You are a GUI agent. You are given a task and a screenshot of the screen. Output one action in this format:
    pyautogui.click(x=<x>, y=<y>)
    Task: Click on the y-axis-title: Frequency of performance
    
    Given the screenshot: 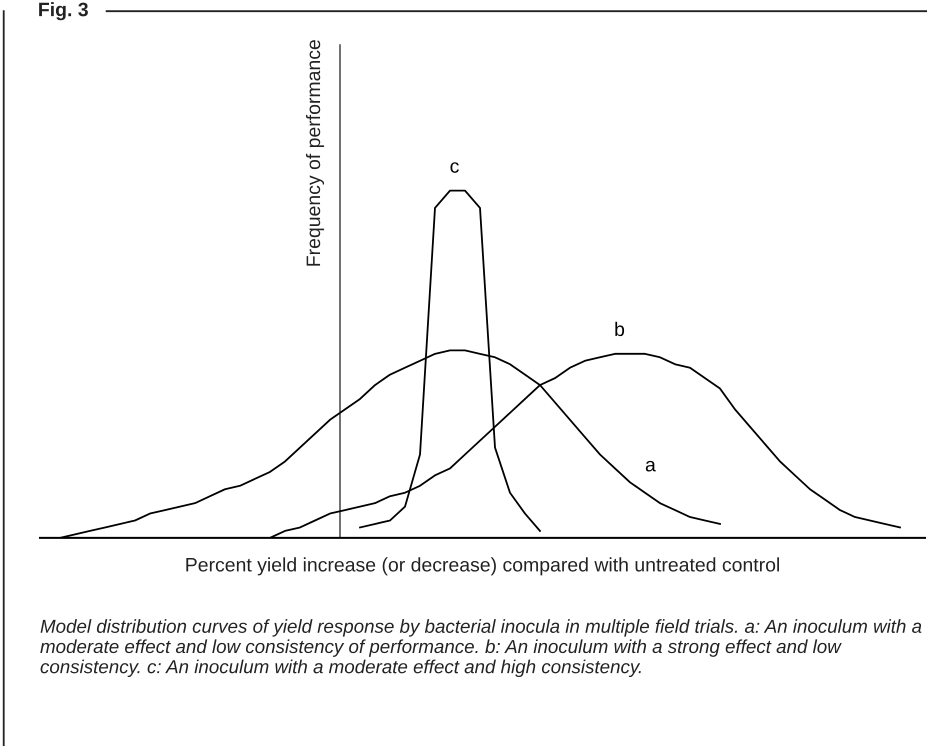 What is the action you would take?
    pyautogui.click(x=315, y=153)
    